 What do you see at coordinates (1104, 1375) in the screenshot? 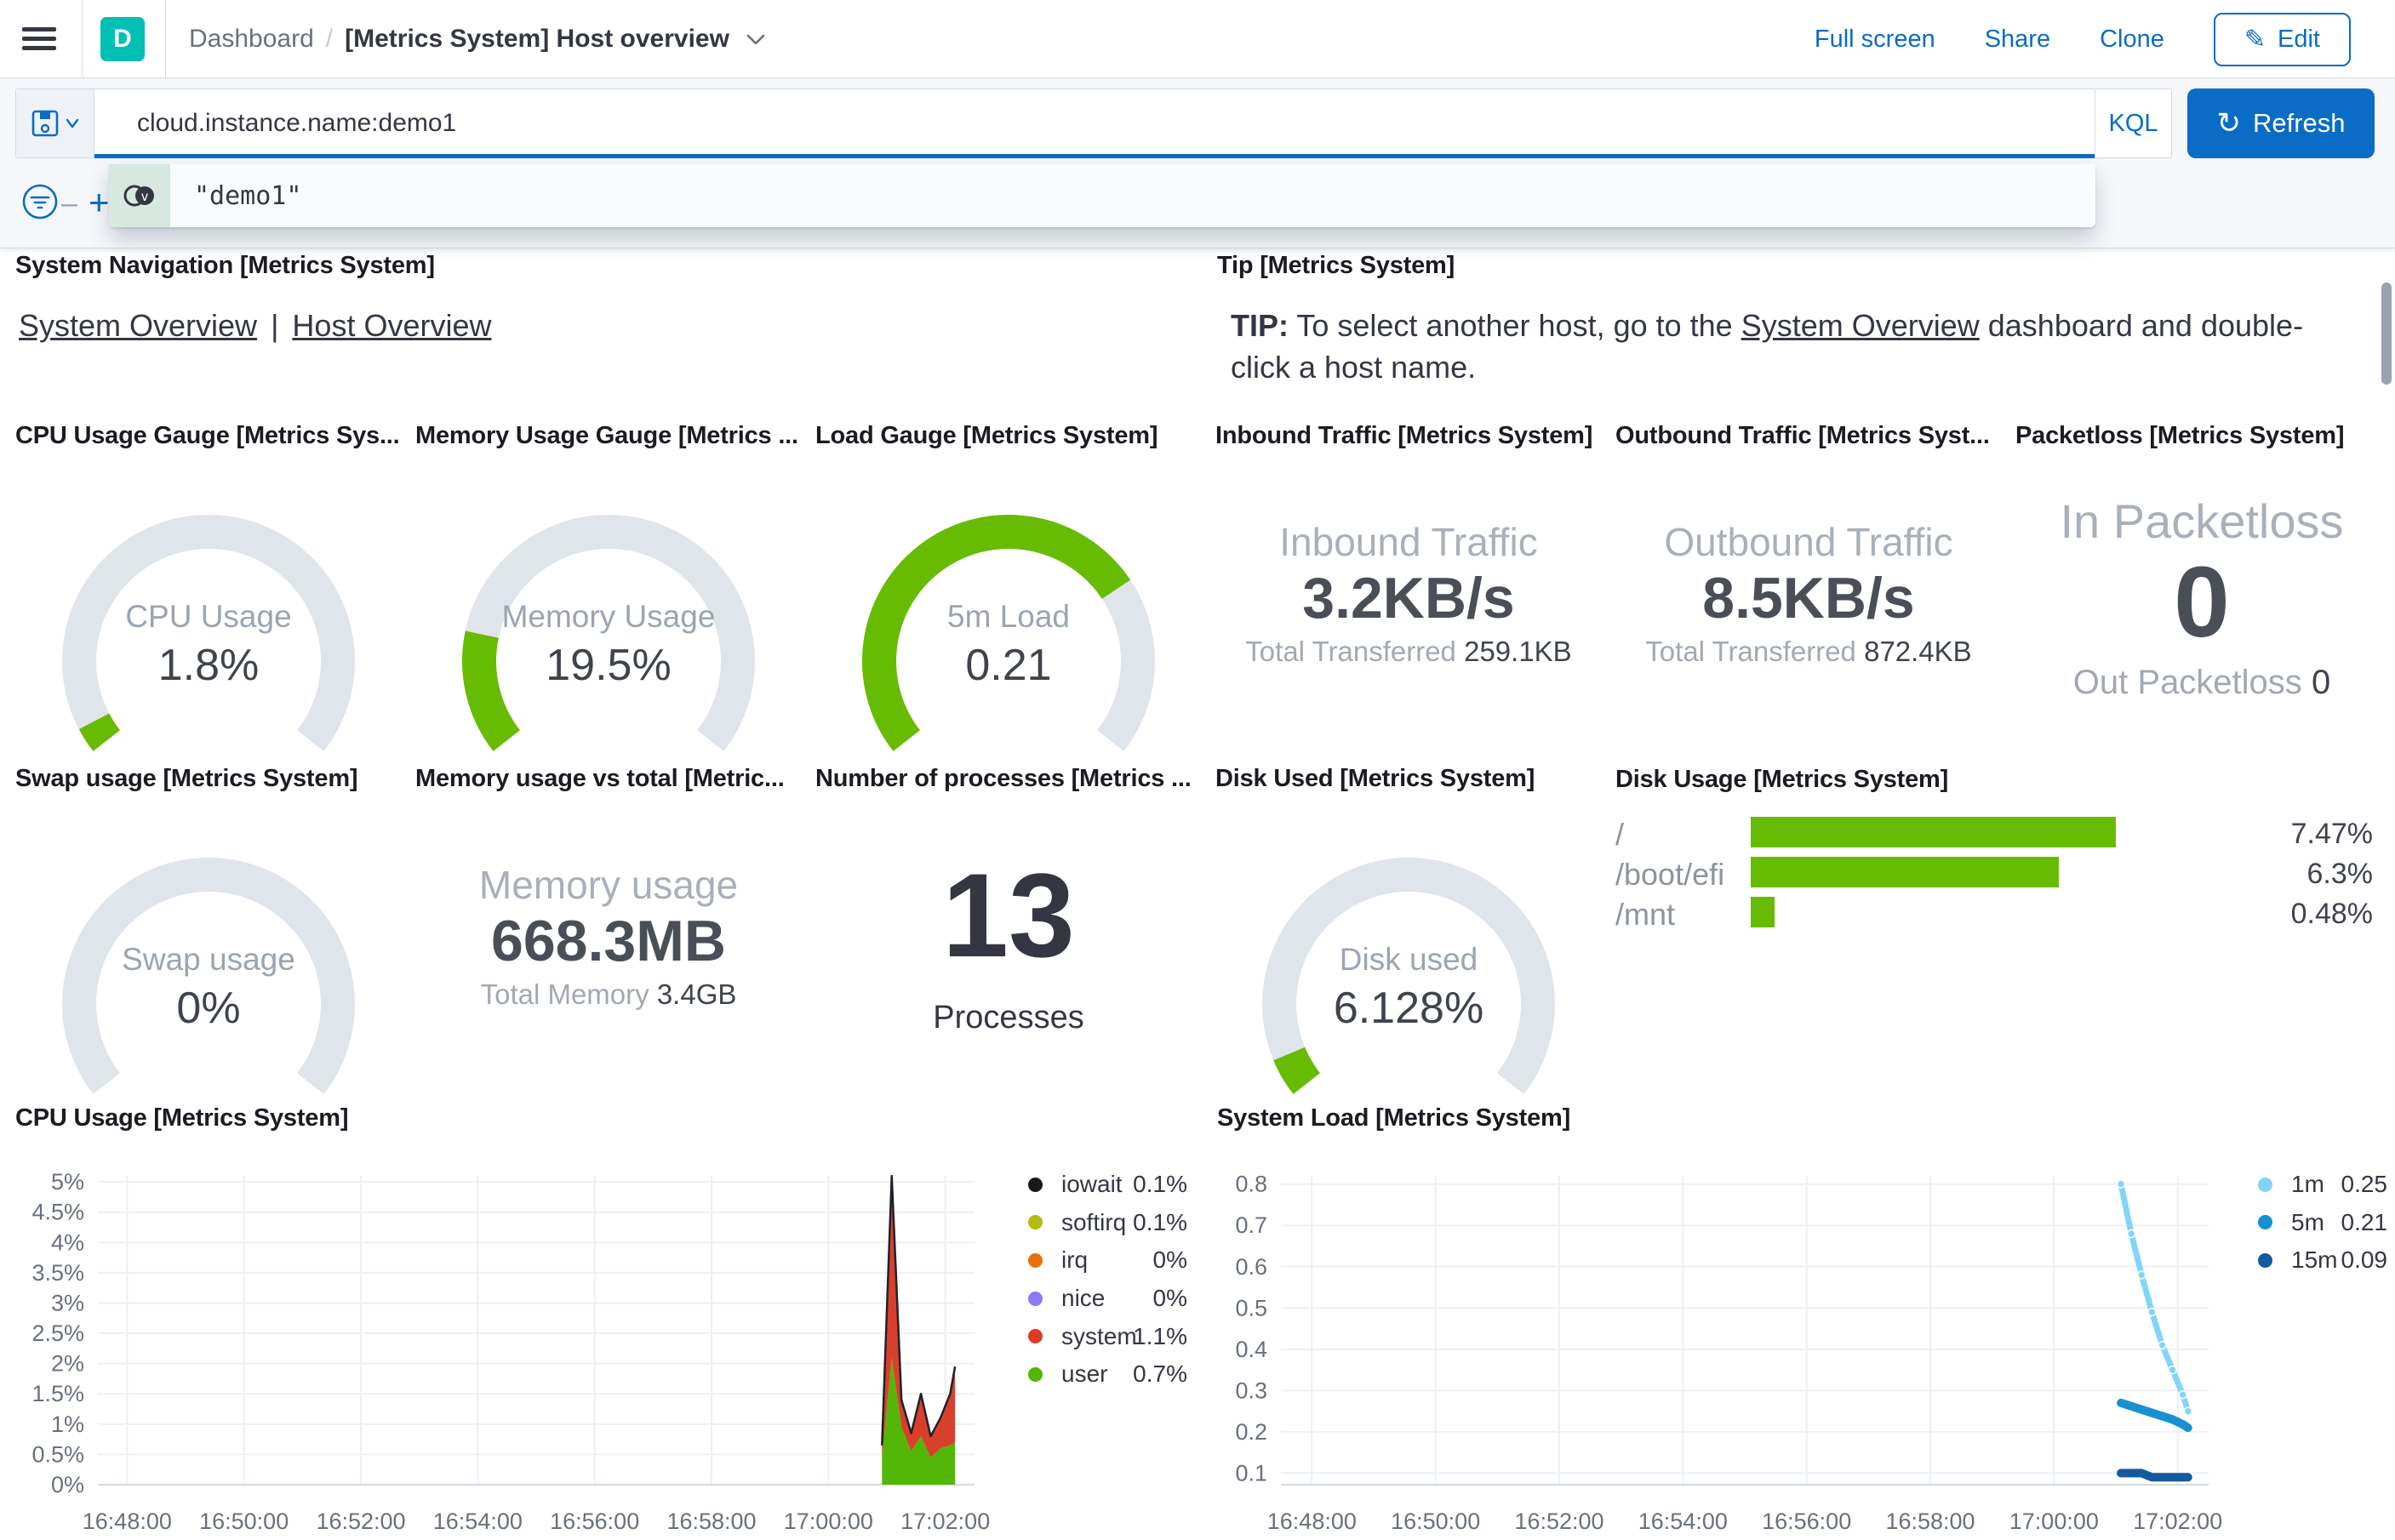
I see `legend-item-user: user 0.7%` at bounding box center [1104, 1375].